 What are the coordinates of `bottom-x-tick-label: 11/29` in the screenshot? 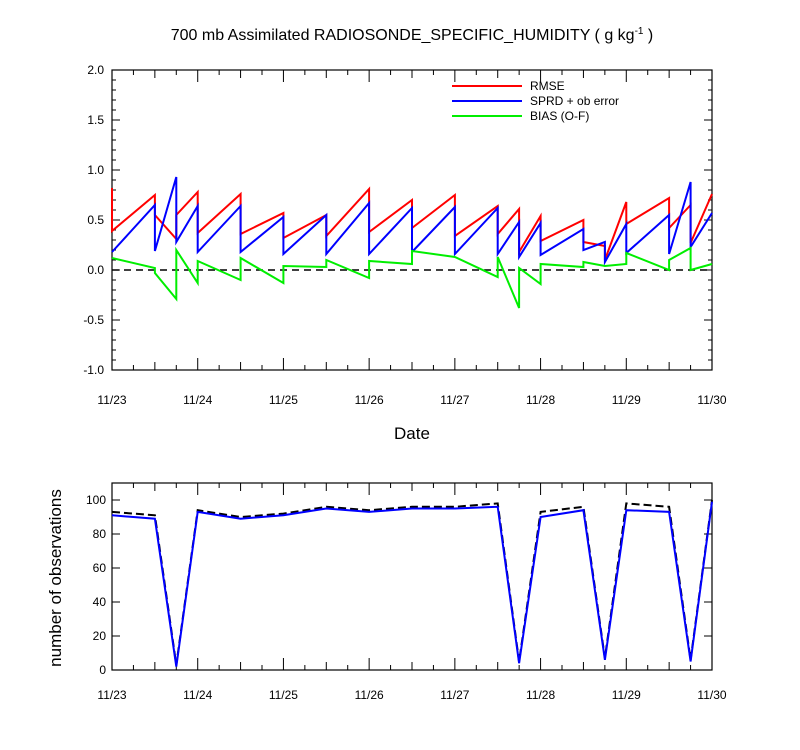 It's located at (626, 695).